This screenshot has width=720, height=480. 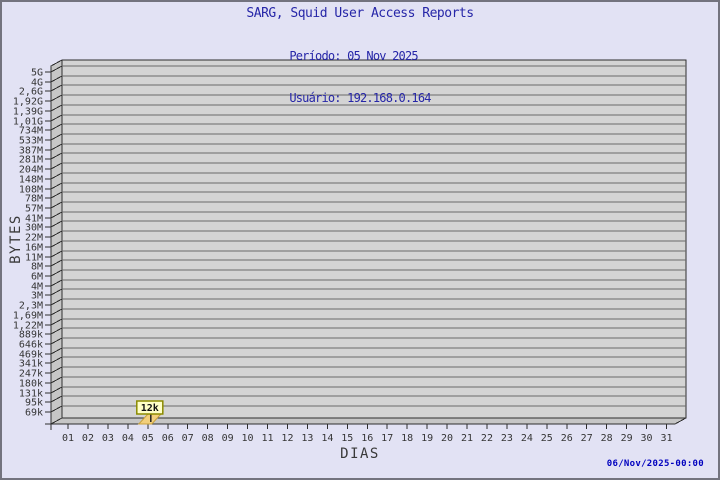 What do you see at coordinates (28, 316) in the screenshot?
I see `y-tick-label: 1,69M` at bounding box center [28, 316].